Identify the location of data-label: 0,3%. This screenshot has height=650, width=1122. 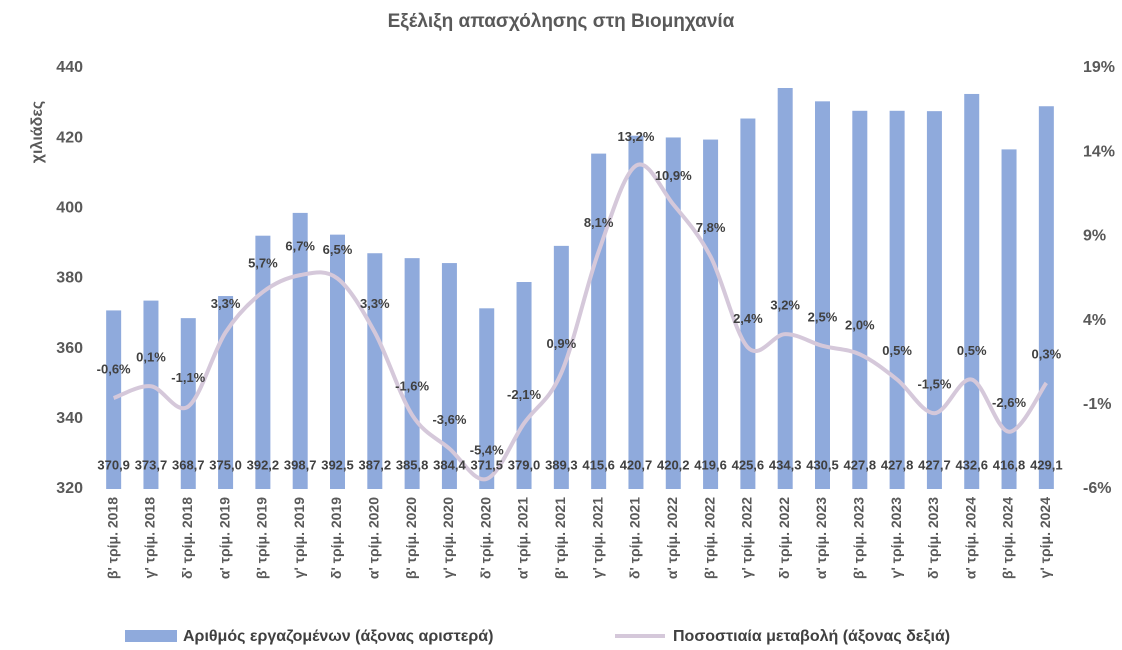
(1047, 353).